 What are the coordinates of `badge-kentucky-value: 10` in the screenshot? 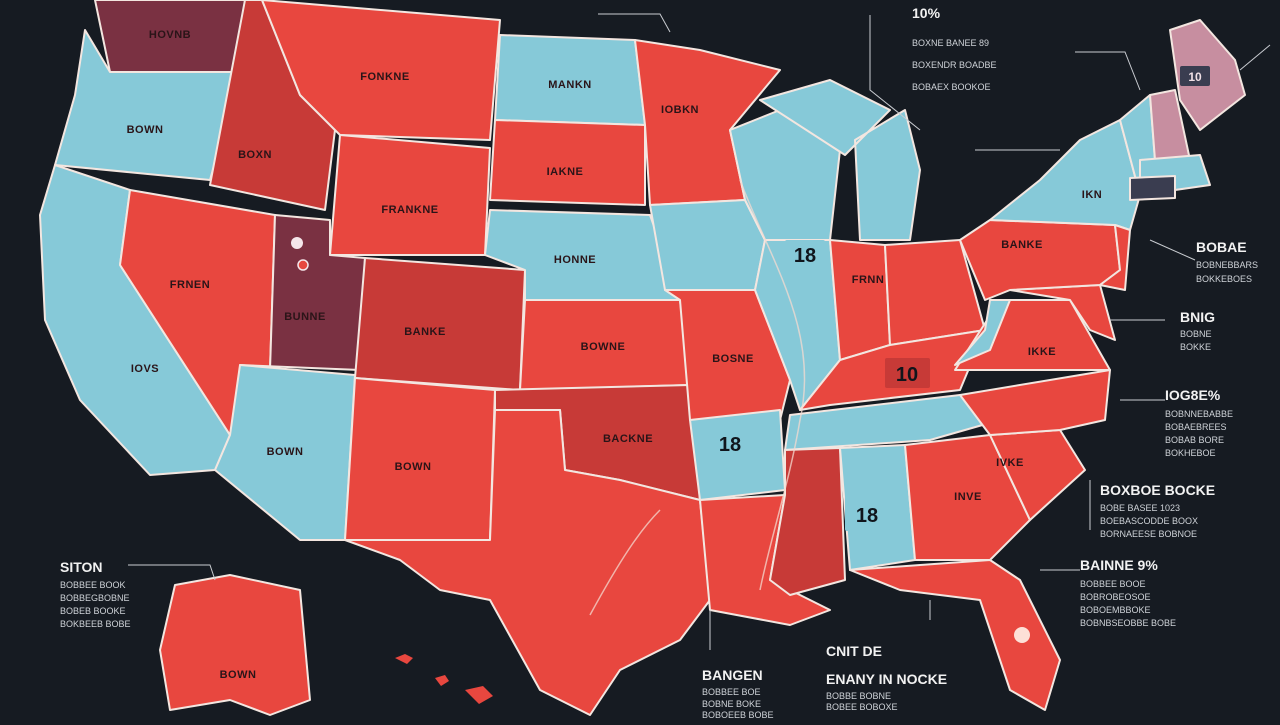 It's located at (907, 375).